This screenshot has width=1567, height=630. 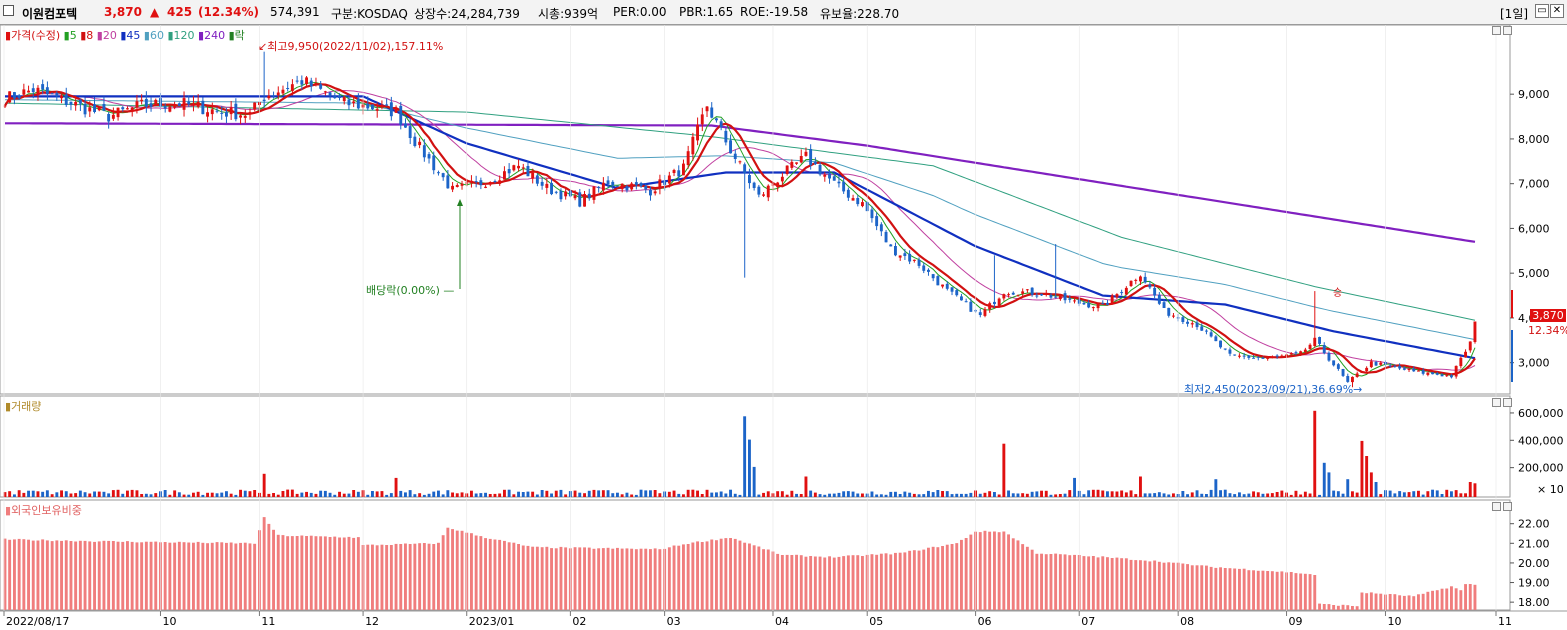 I want to click on period-selector: [1일], so click(x=1514, y=14).